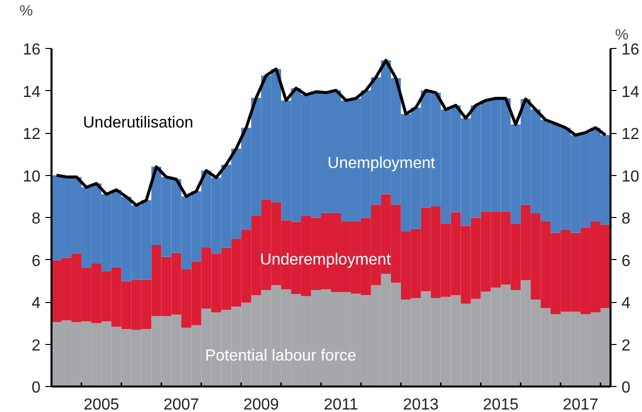  I want to click on x-tick-label: 2015, so click(500, 404).